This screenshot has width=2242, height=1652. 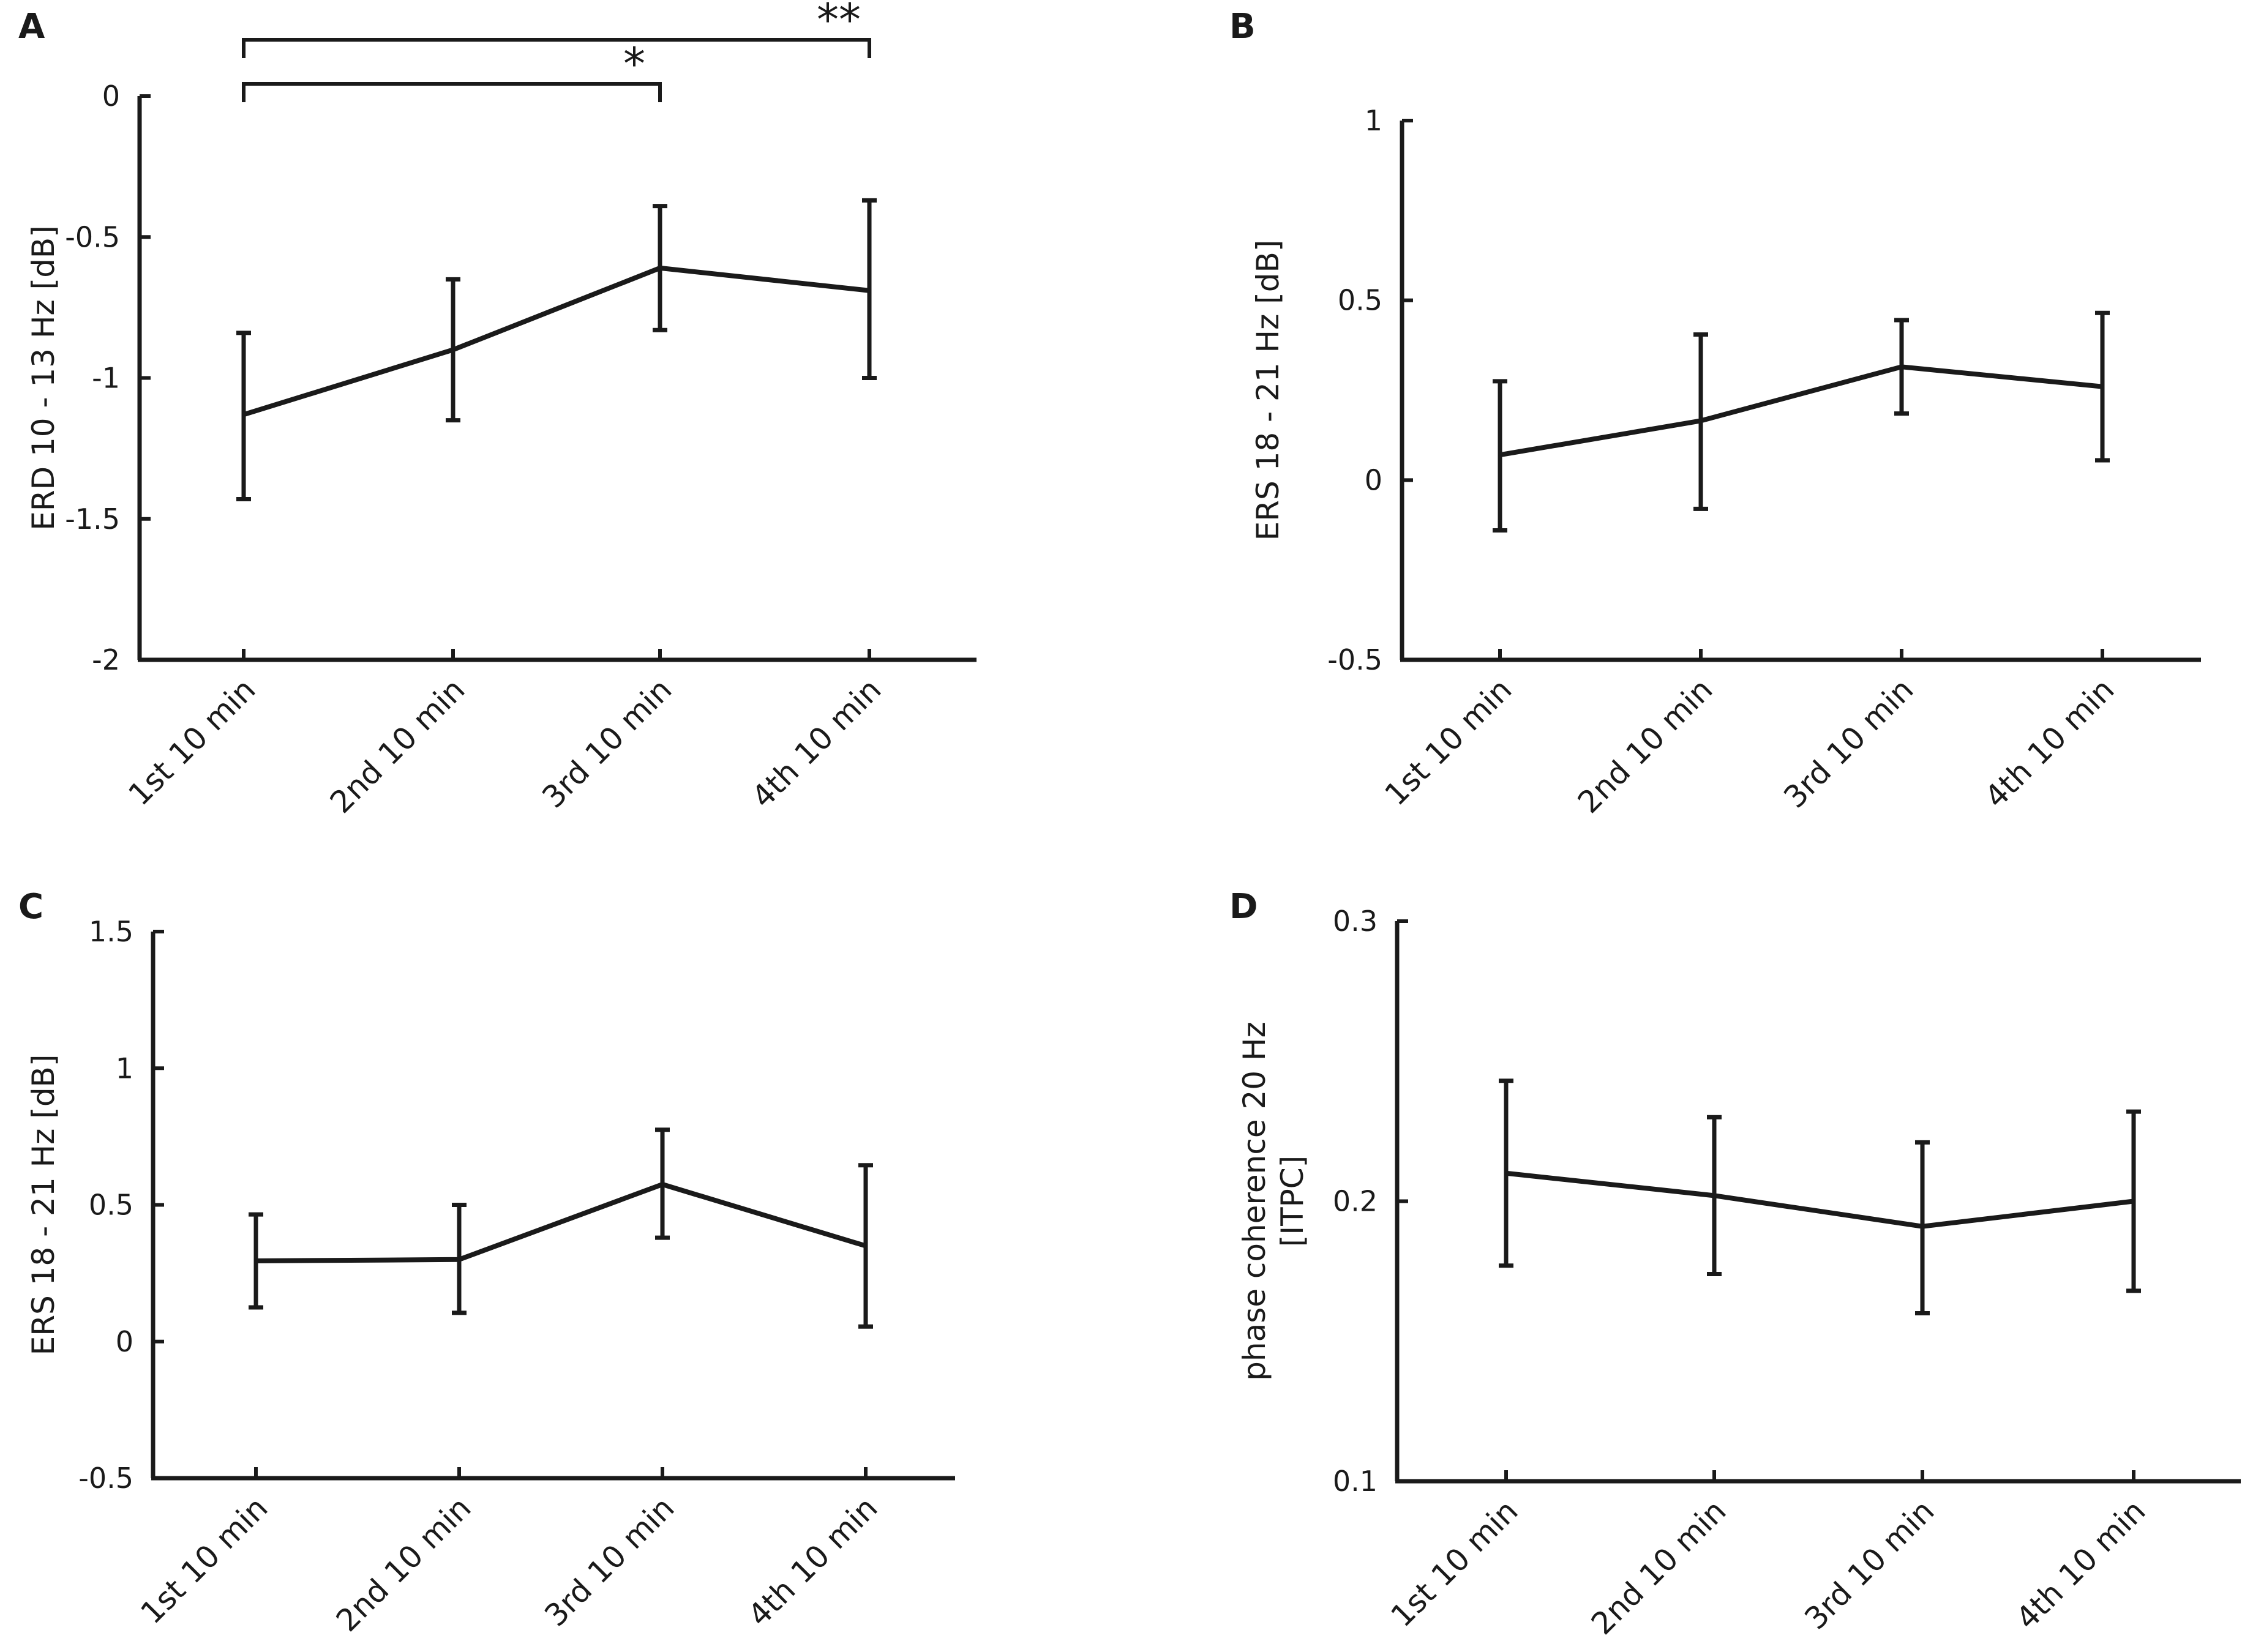 What do you see at coordinates (1355, 921) in the screenshot?
I see `y-tick-label: 0.3` at bounding box center [1355, 921].